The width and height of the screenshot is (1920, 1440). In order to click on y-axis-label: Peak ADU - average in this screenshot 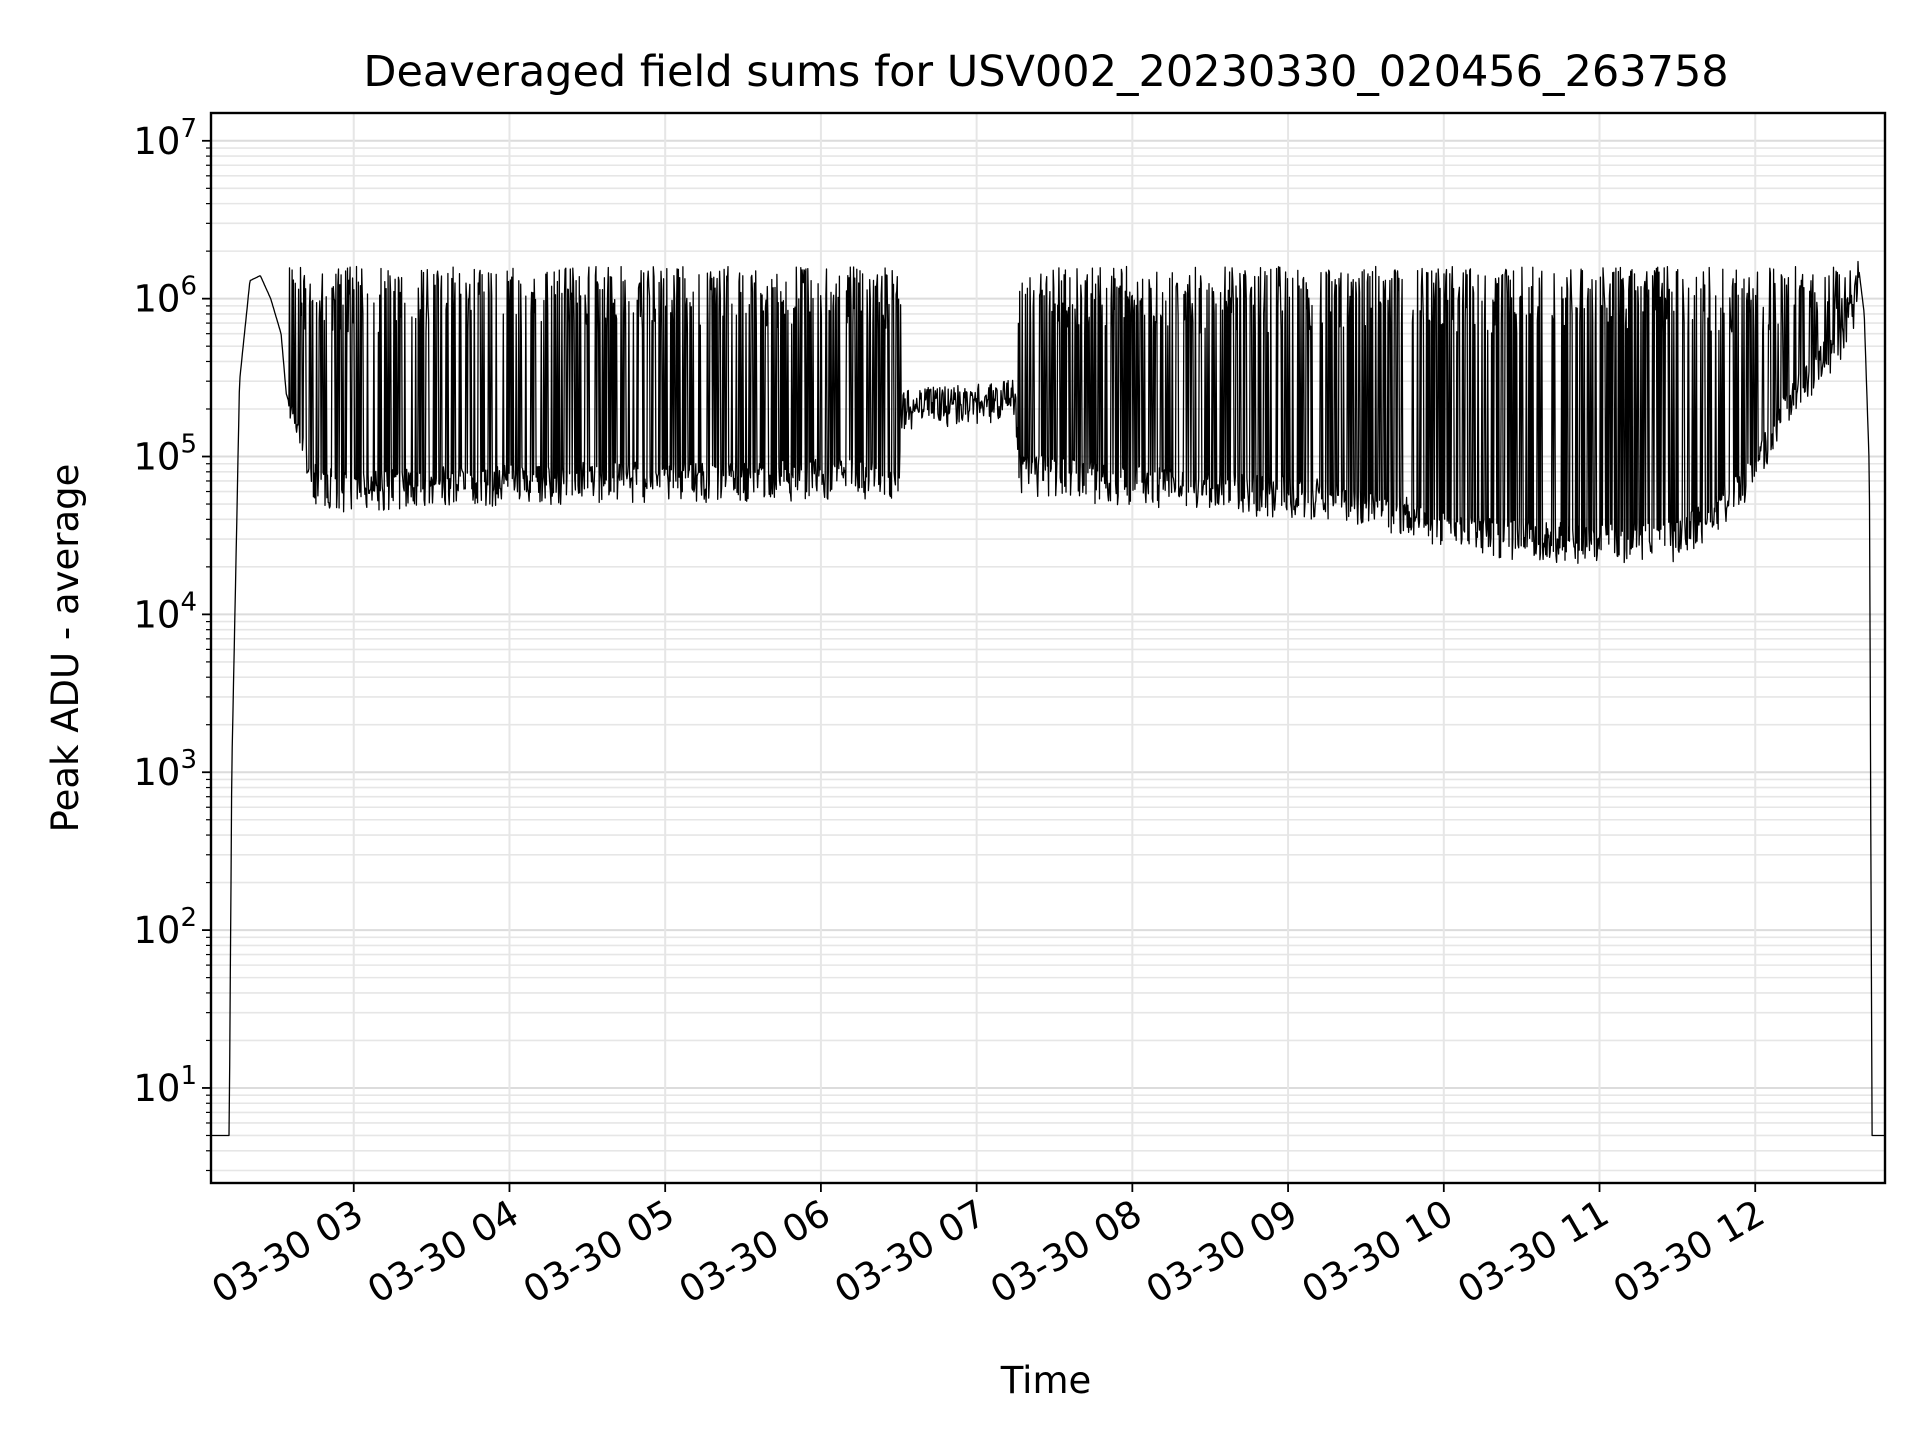, I will do `click(65, 648)`.